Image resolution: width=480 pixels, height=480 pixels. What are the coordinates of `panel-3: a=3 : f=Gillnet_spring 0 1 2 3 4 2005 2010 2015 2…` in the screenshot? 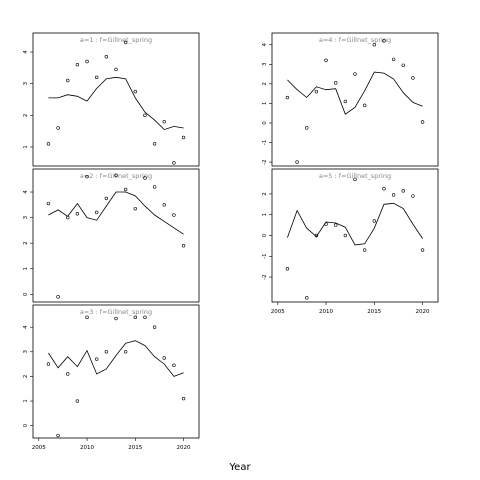 It's located at (111, 377).